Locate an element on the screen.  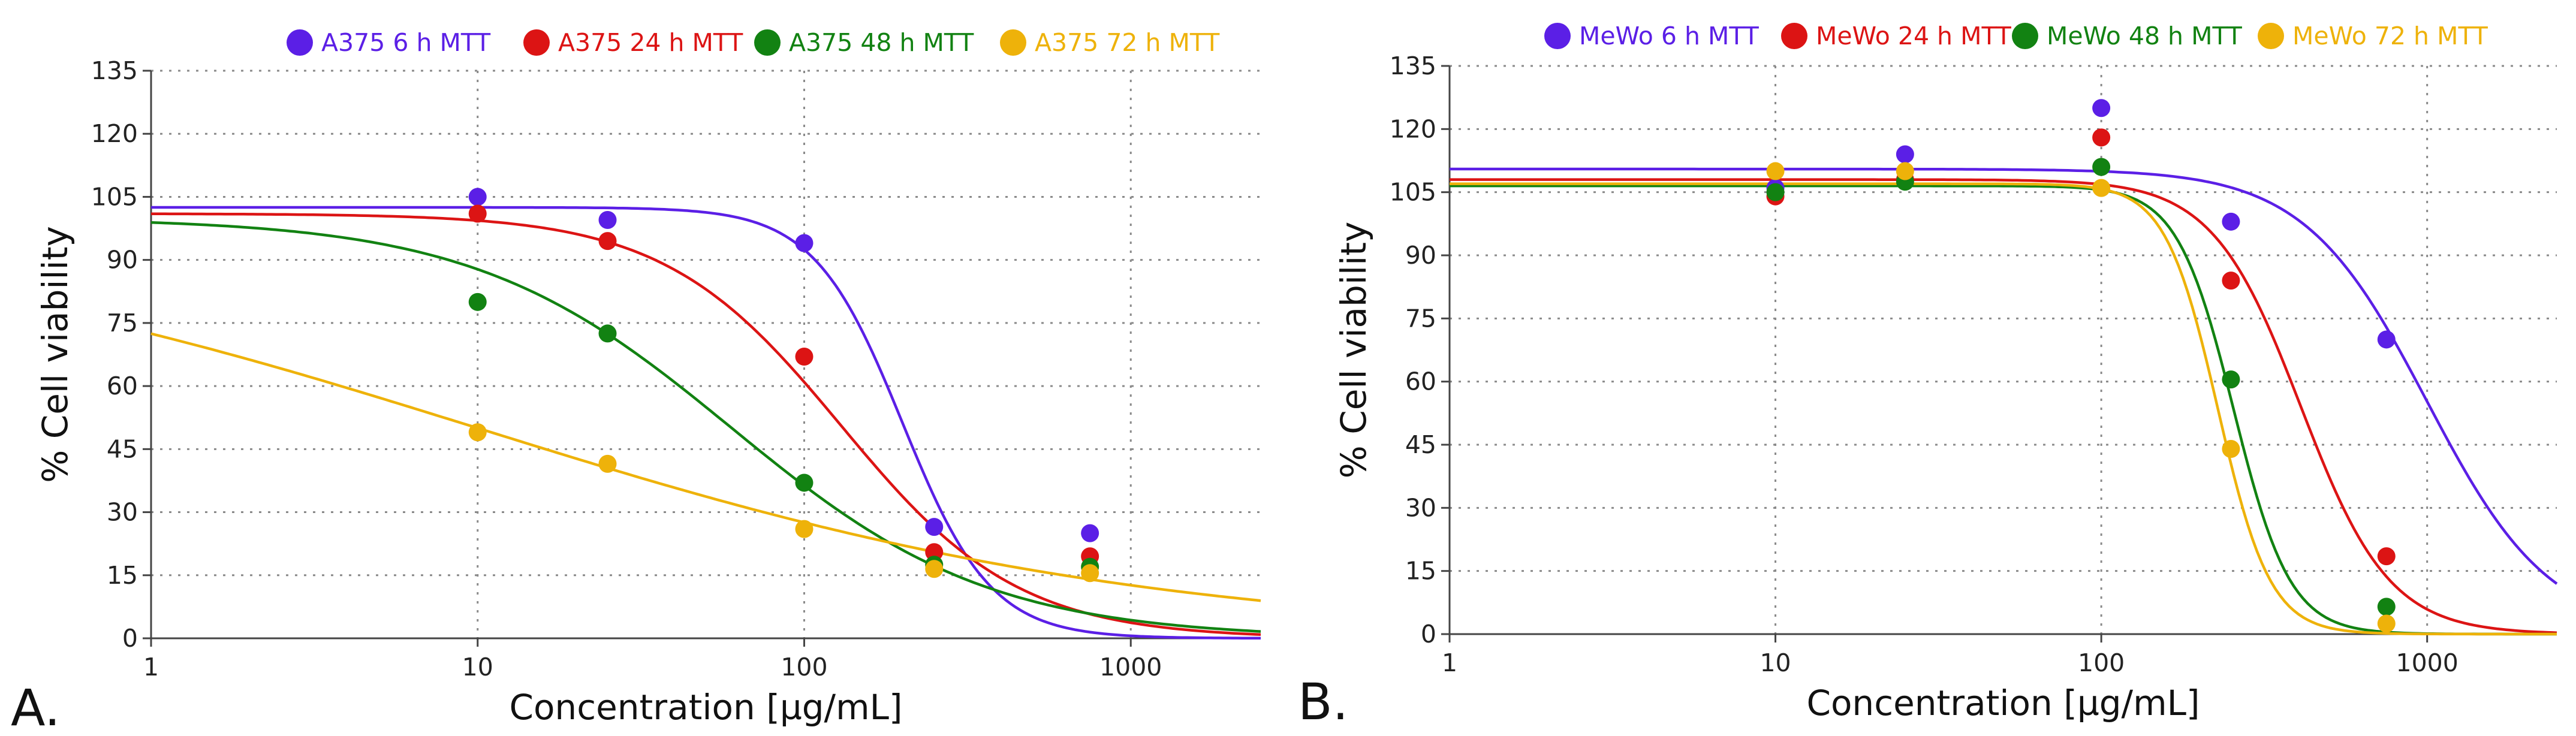
legend-label-72h: A375 72 h MTT is located at coordinates (1127, 42).